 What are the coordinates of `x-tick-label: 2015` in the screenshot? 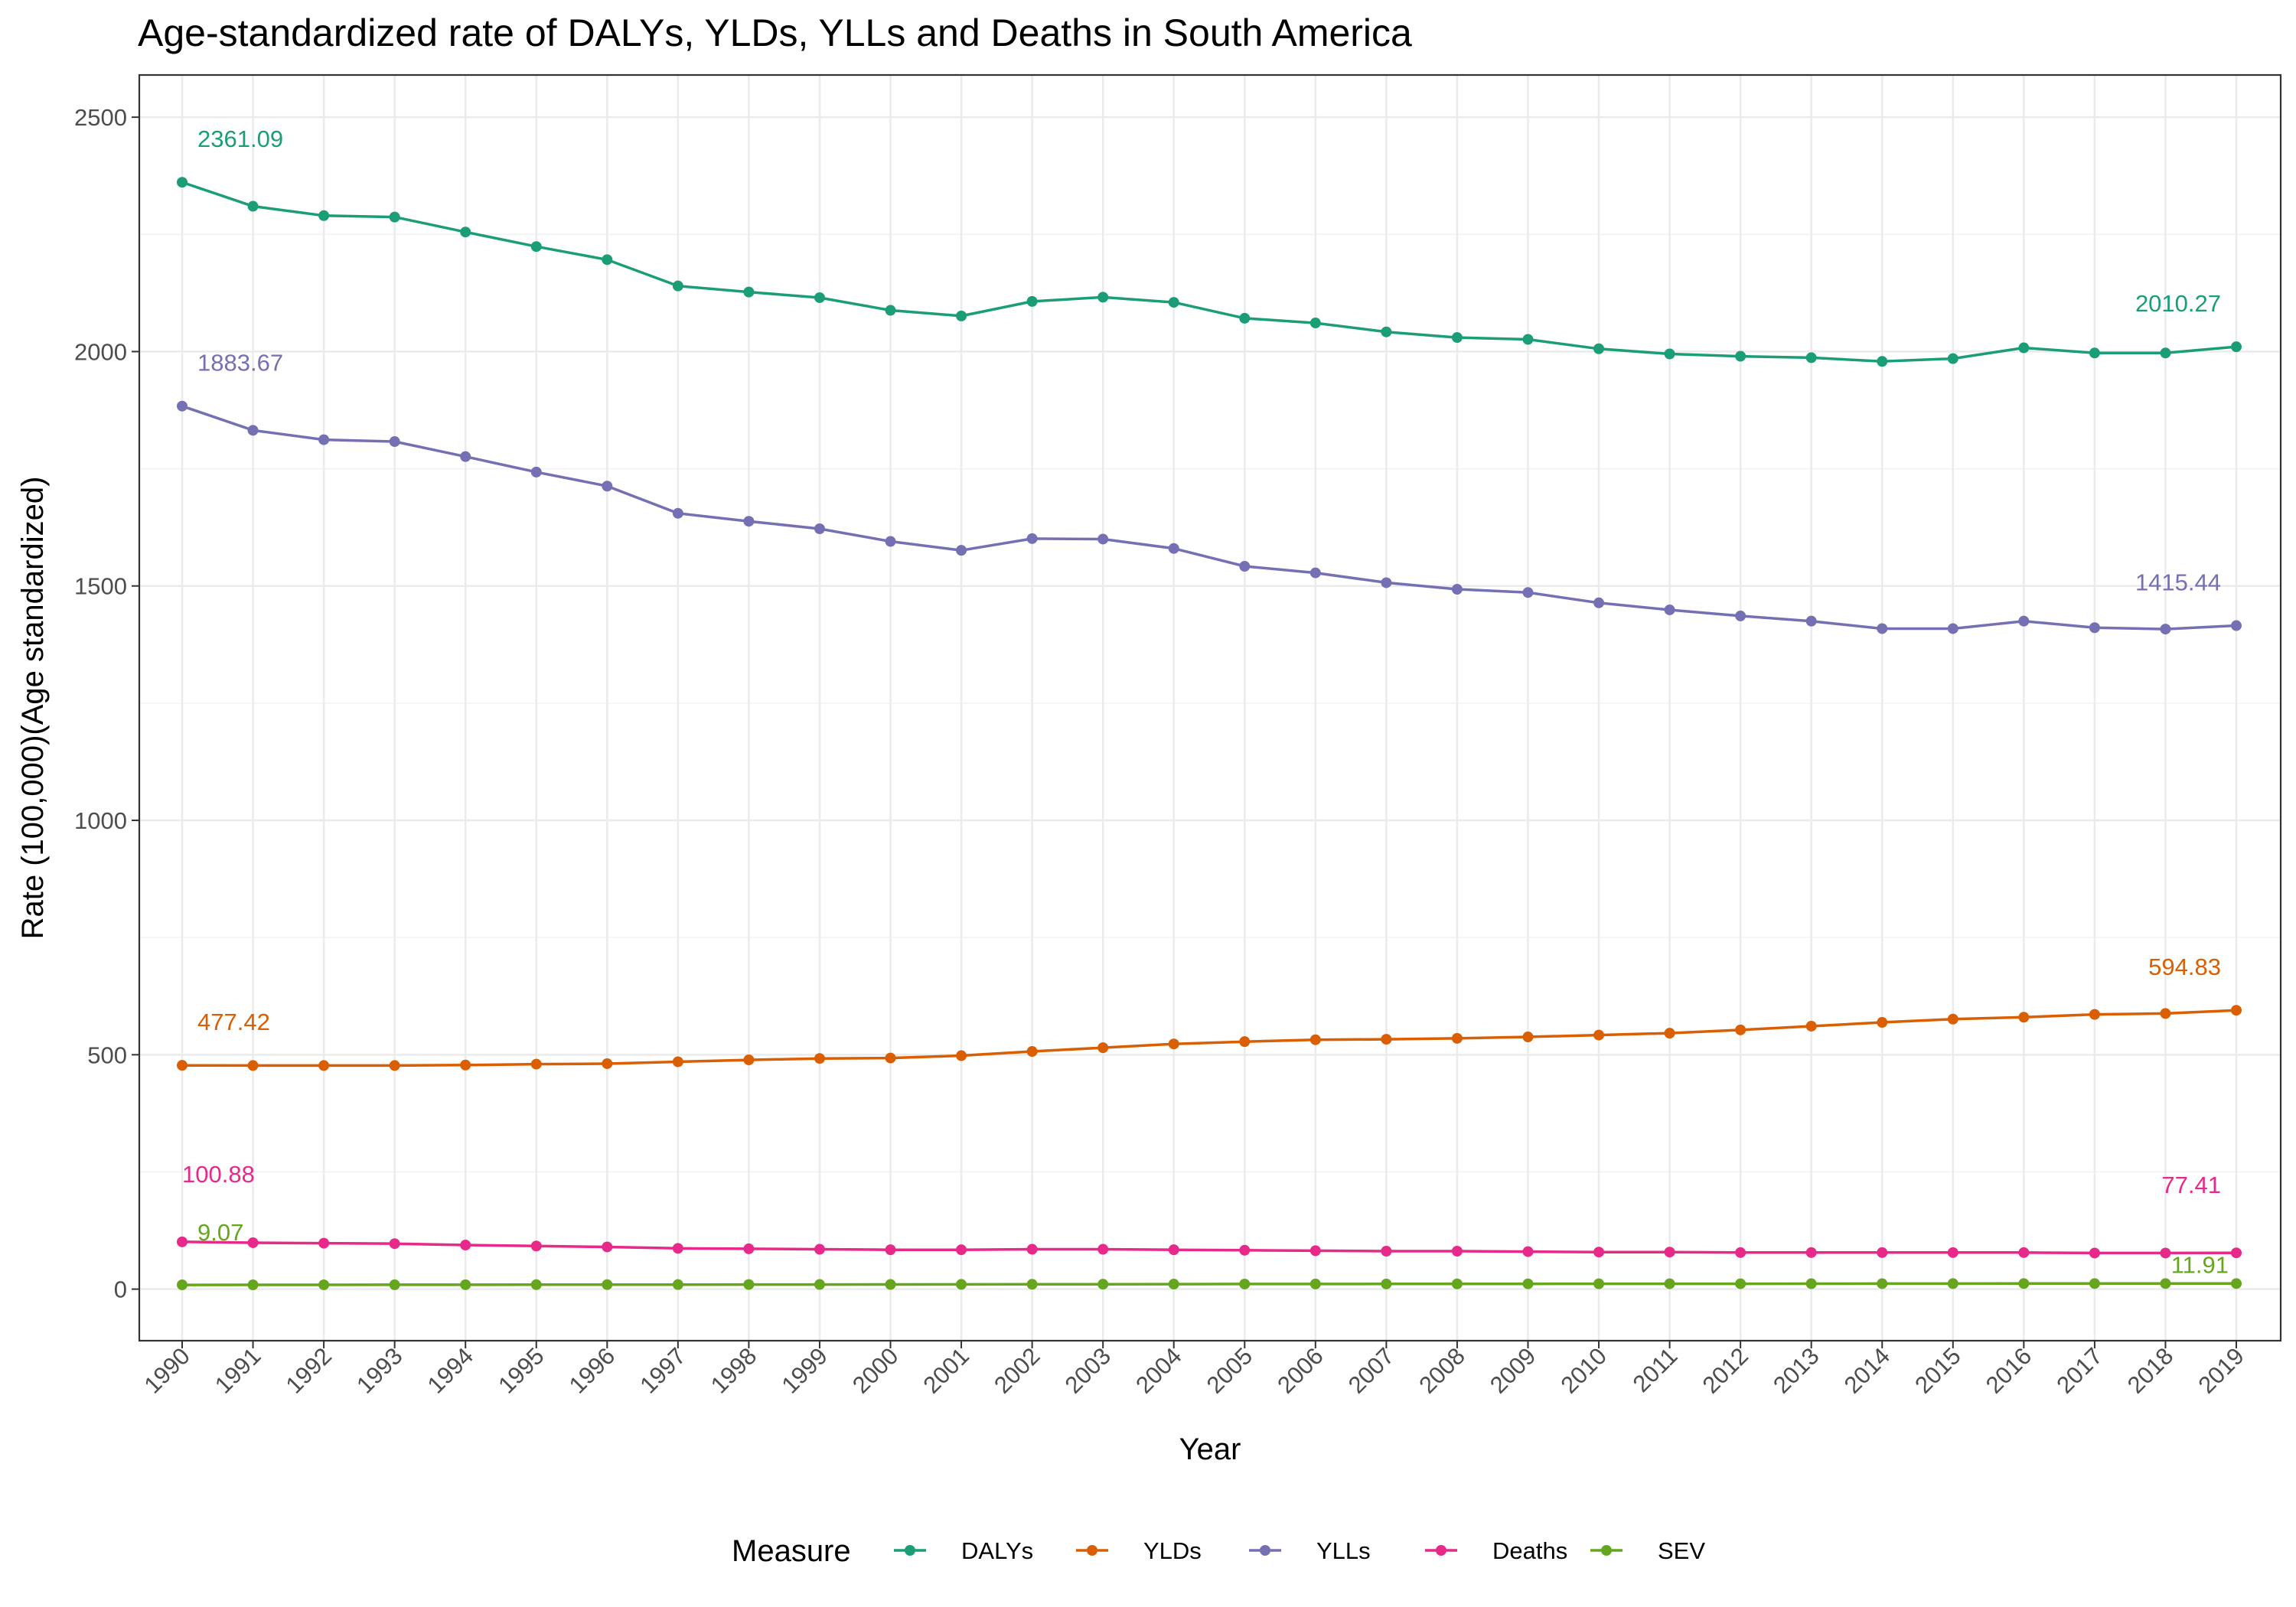 It's located at (1938, 1370).